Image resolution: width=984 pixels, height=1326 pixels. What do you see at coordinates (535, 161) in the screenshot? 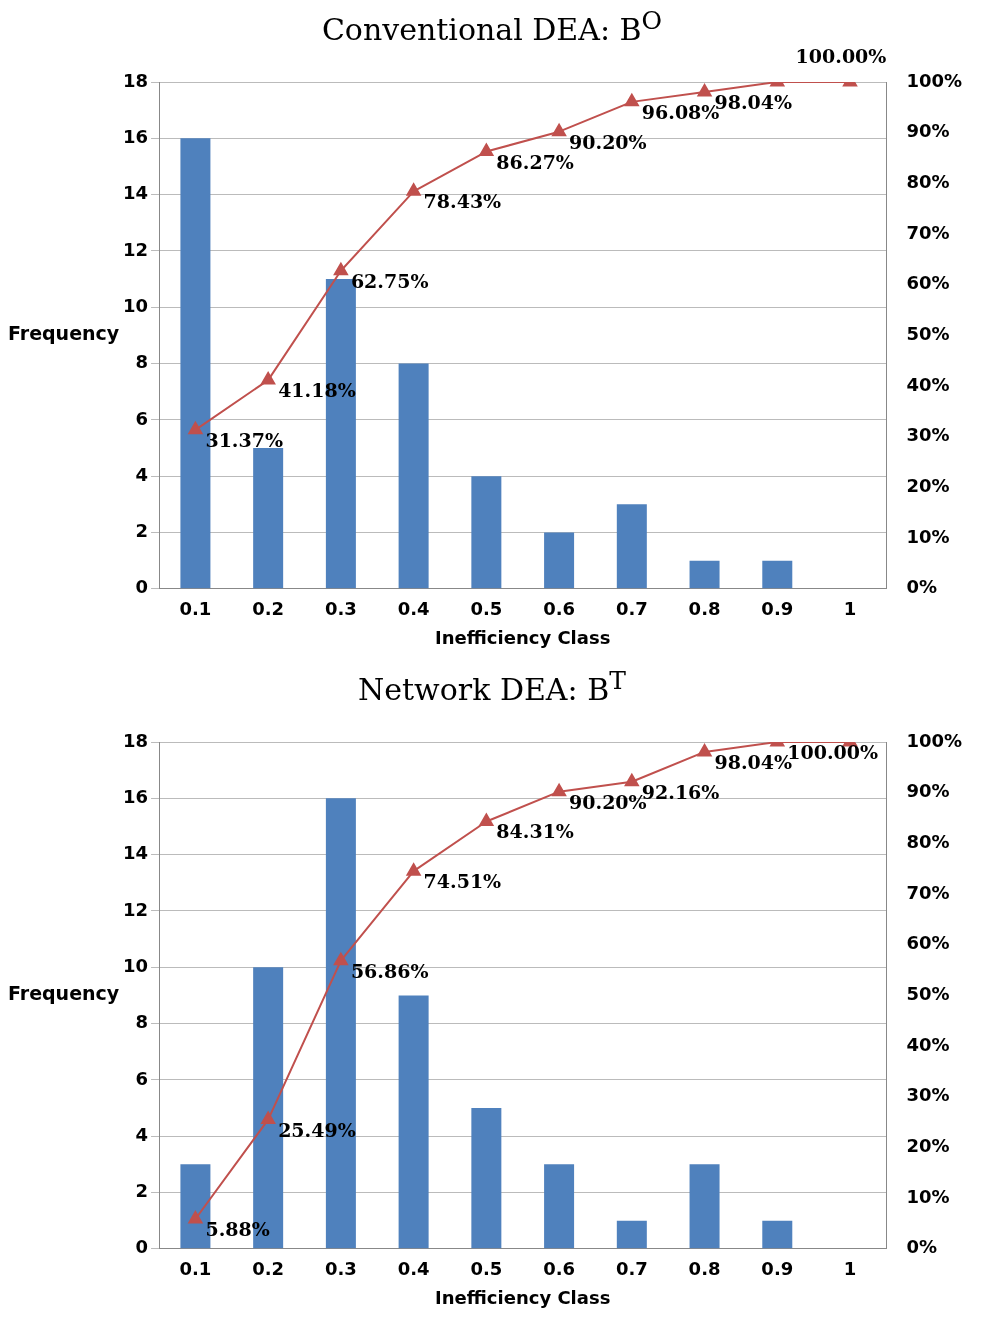
I see `data-label: 86.27%` at bounding box center [535, 161].